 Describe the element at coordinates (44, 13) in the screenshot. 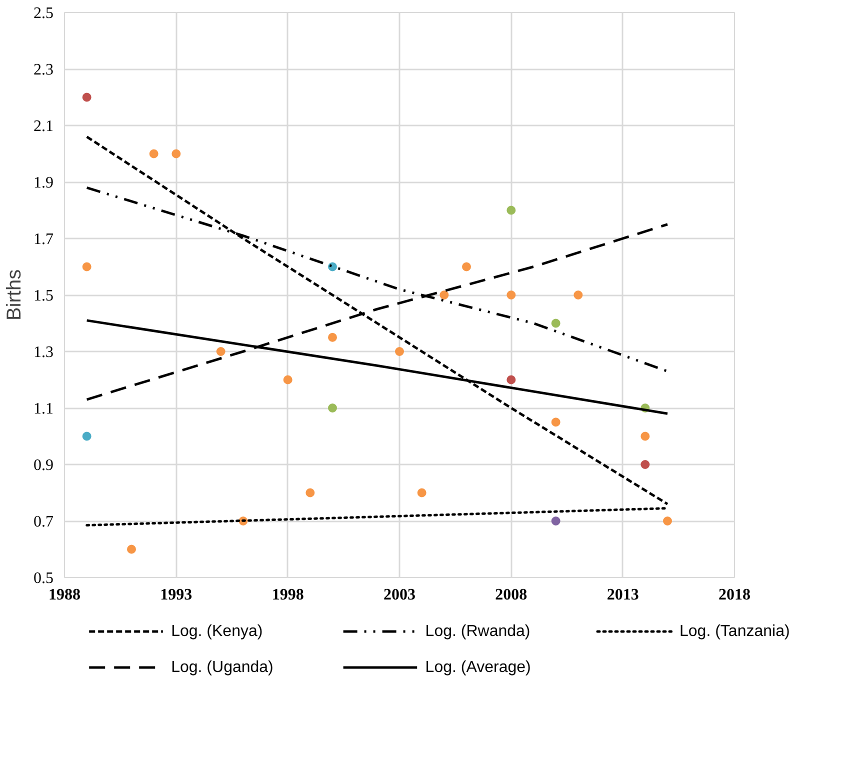

I see `y-tick-label: 2.5` at that location.